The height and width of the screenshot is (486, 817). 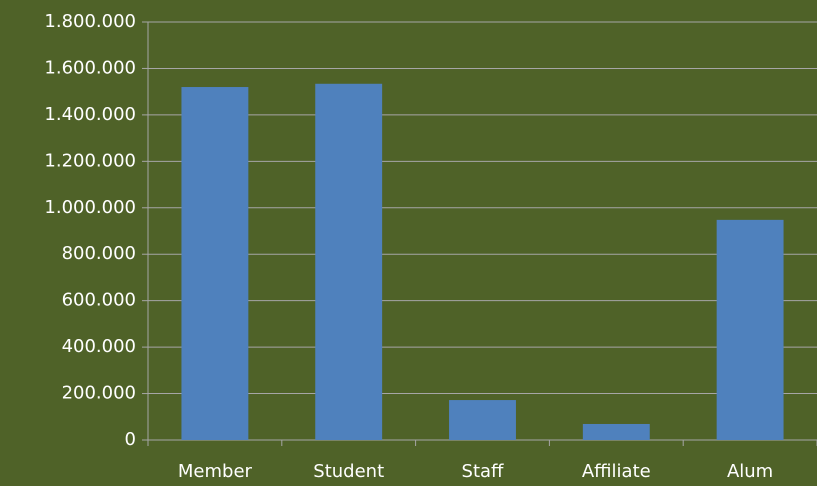 What do you see at coordinates (215, 471) in the screenshot?
I see `x-tick-label: Member` at bounding box center [215, 471].